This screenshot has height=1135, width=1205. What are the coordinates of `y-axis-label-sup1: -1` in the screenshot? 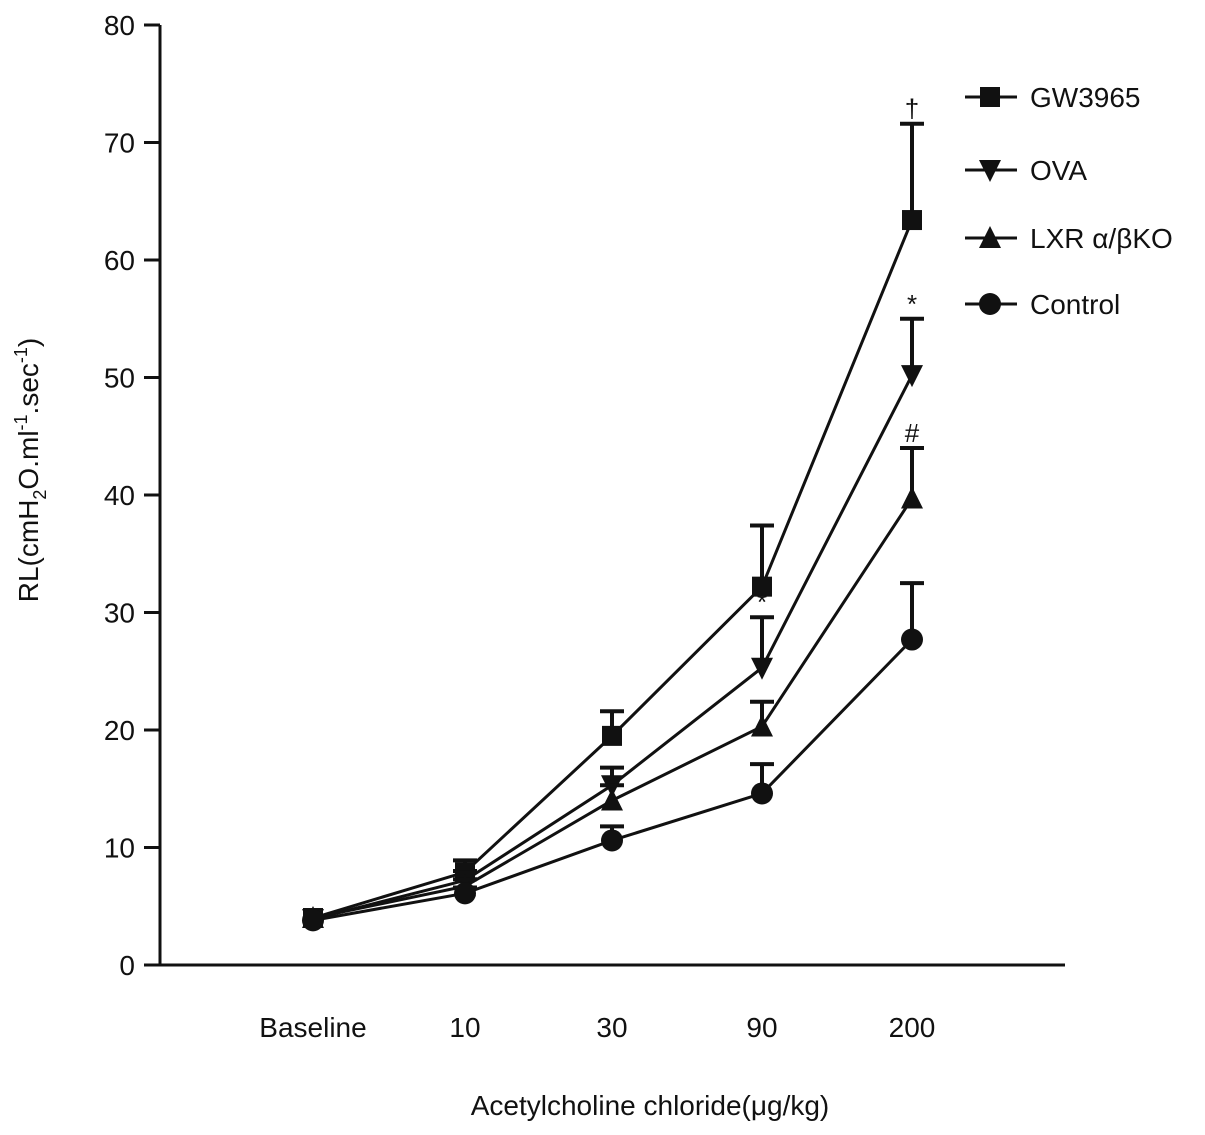 It's located at (21, 422).